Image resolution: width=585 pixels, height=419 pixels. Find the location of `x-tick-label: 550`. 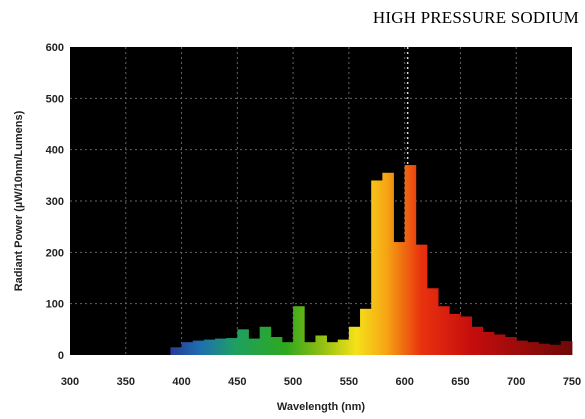

x-tick-label: 550 is located at coordinates (349, 382).